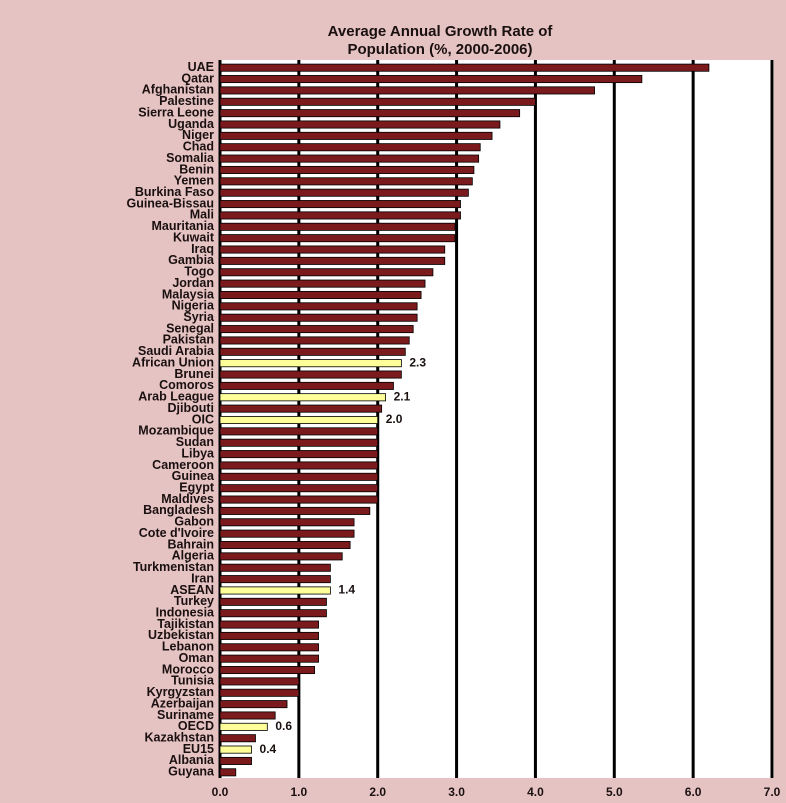 The image size is (786, 803). Describe the element at coordinates (194, 522) in the screenshot. I see `y-tick-label: Gabon` at that location.